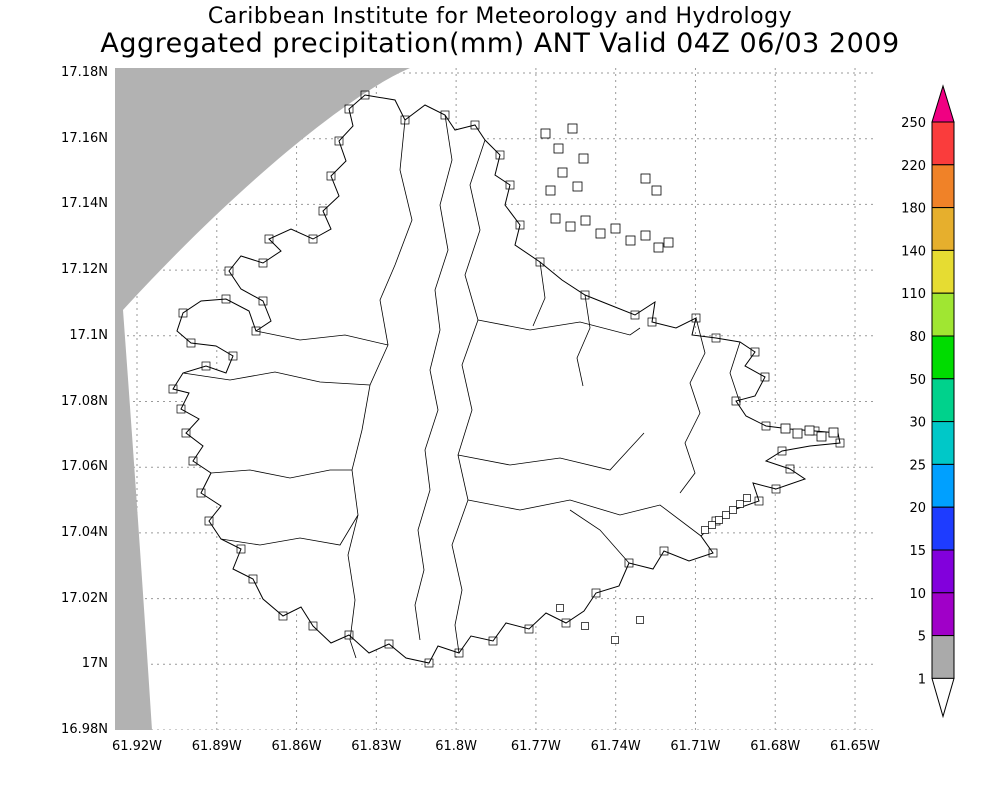  What do you see at coordinates (84, 138) in the screenshot?
I see `y-tick-label: 17.16N` at bounding box center [84, 138].